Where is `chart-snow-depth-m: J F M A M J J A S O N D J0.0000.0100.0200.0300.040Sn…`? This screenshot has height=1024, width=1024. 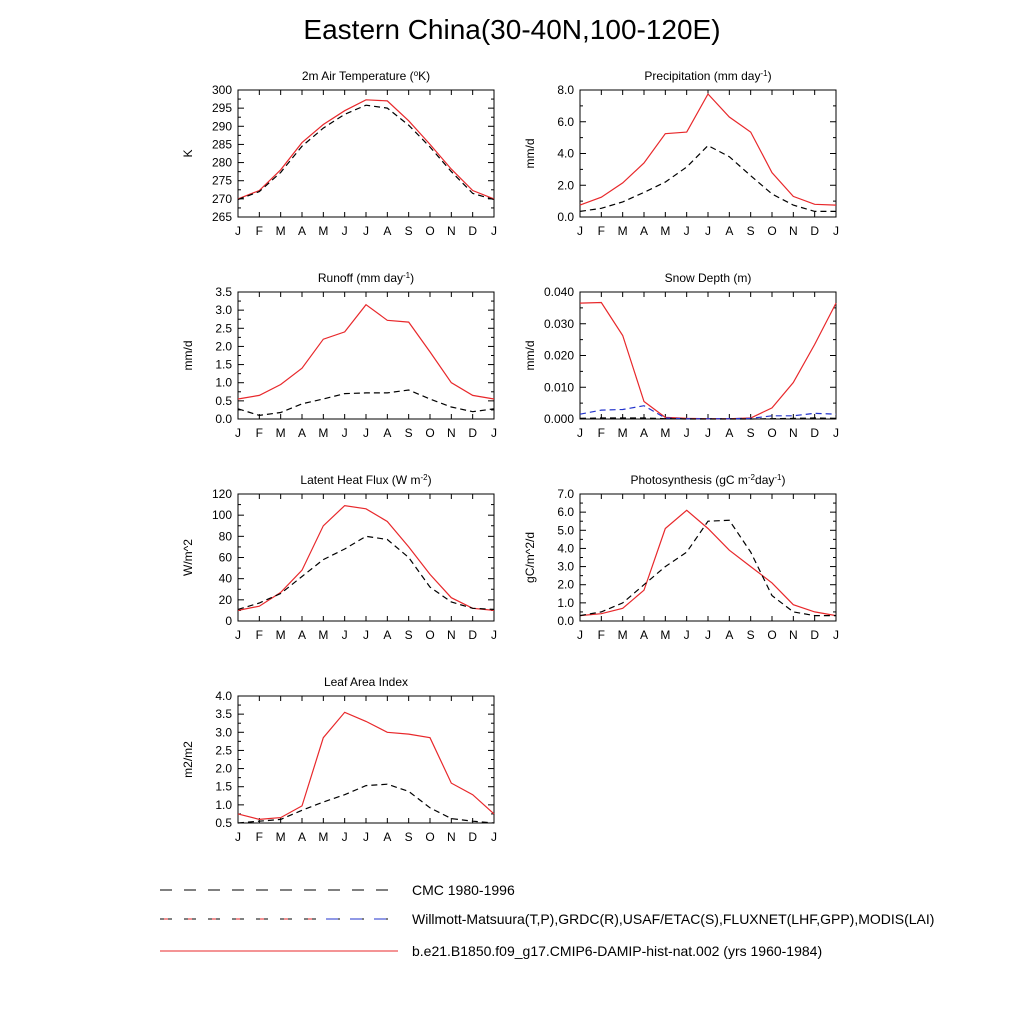
chart-snow-depth-m: J F M A M J J A S O N D J0.0000.0100.0200.0300.040Sn… is located at coordinates (681, 355).